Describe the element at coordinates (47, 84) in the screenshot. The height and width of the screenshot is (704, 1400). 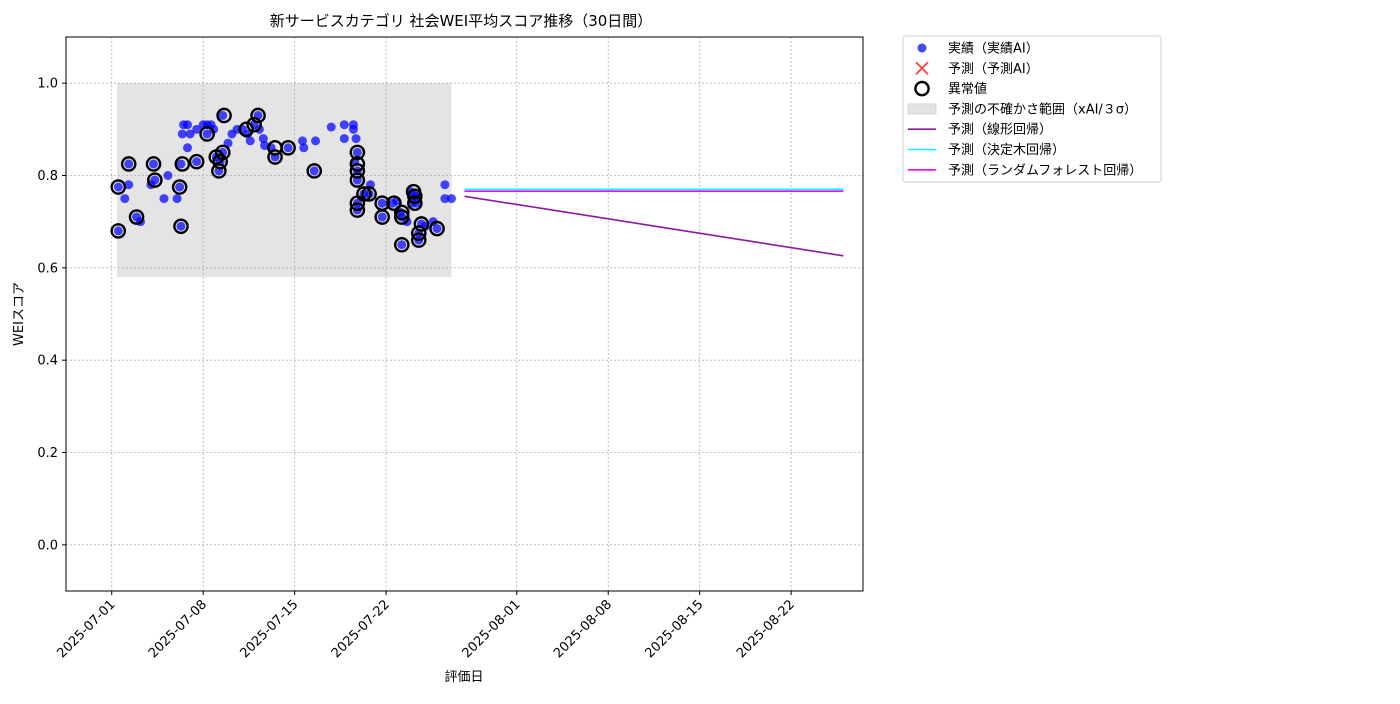
I see `y-tick-label: 1.0` at that location.